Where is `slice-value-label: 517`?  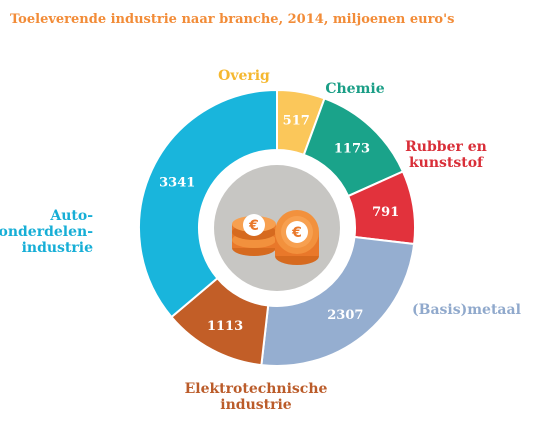
slice-value-label: 517 is located at coordinates (296, 121).